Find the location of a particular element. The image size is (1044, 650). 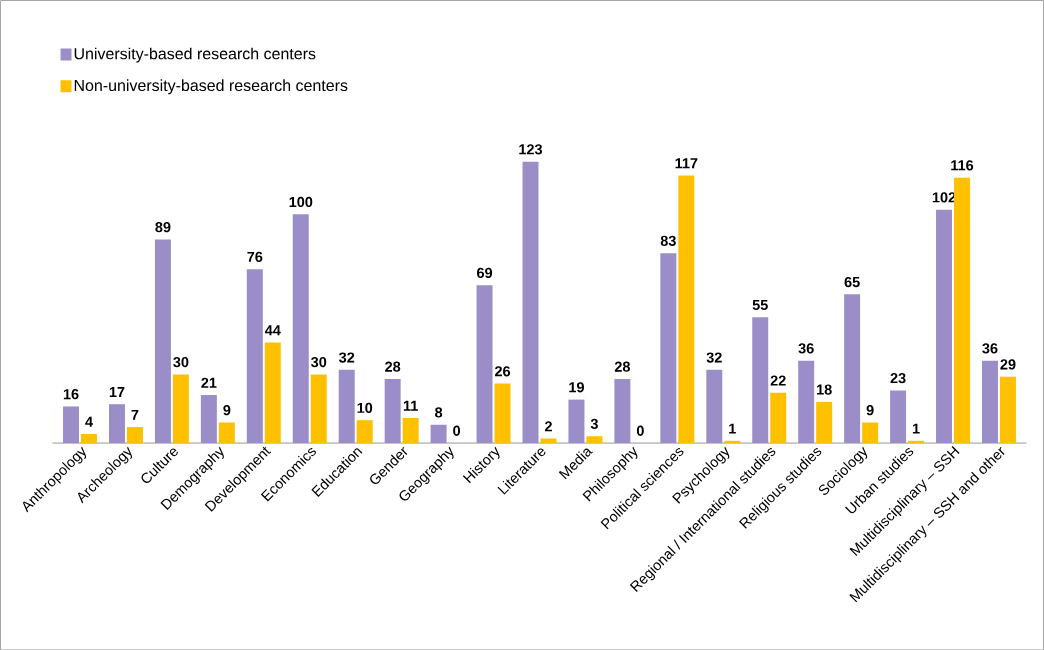

legend-label: Non-university-based research centers is located at coordinates (211, 87).